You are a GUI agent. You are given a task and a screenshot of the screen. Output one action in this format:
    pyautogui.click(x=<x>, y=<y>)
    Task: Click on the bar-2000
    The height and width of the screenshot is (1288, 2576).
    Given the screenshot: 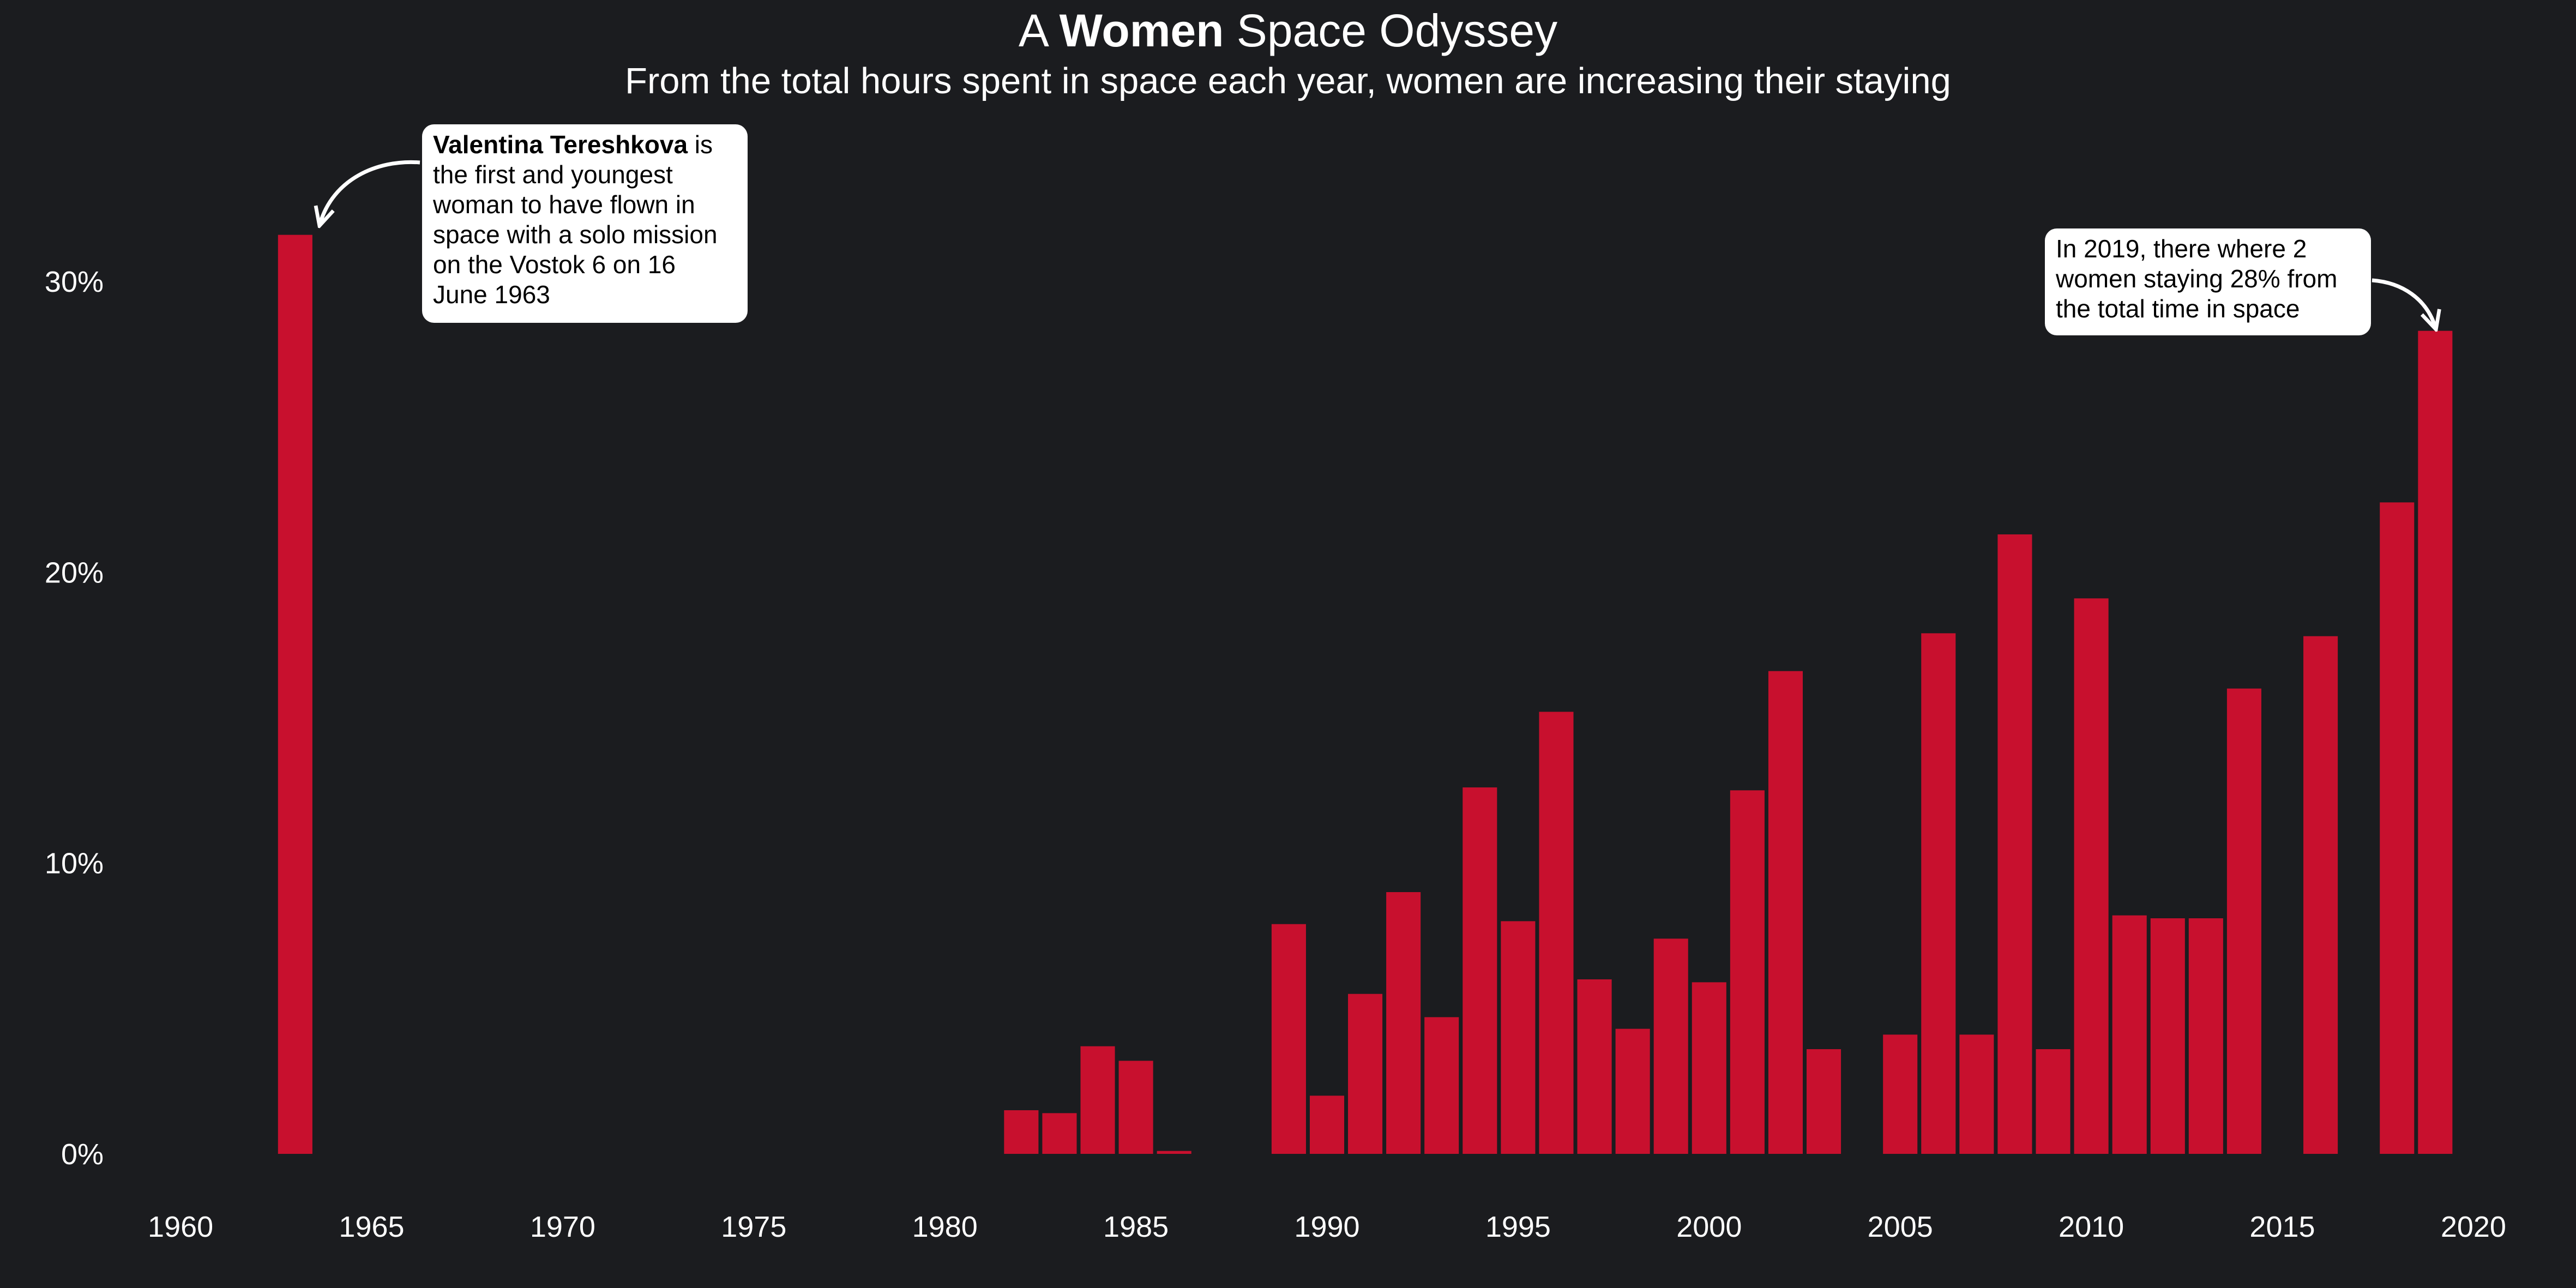 What is the action you would take?
    pyautogui.click(x=1709, y=1068)
    